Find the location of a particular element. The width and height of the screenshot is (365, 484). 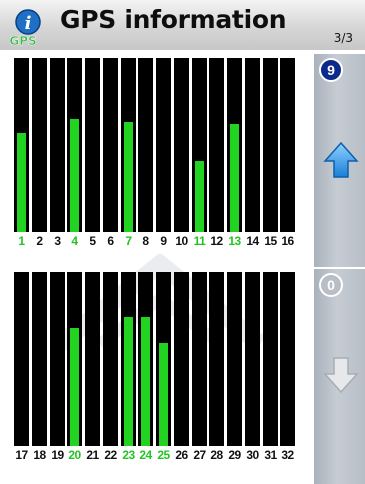

satellite-number-label: 23 is located at coordinates (128, 455).